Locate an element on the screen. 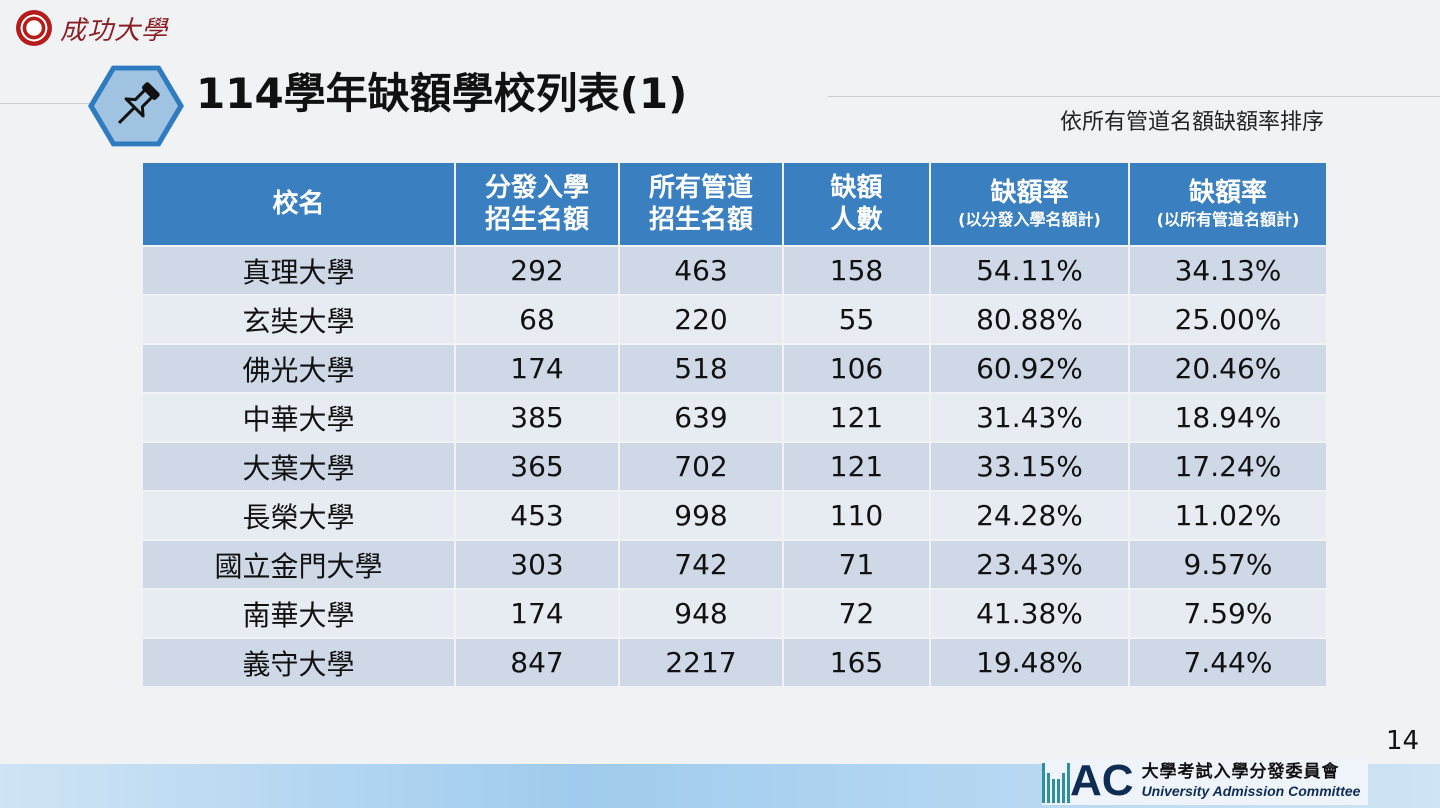 The width and height of the screenshot is (1440, 808). all-channels-quota-cell: 639 is located at coordinates (701, 417).